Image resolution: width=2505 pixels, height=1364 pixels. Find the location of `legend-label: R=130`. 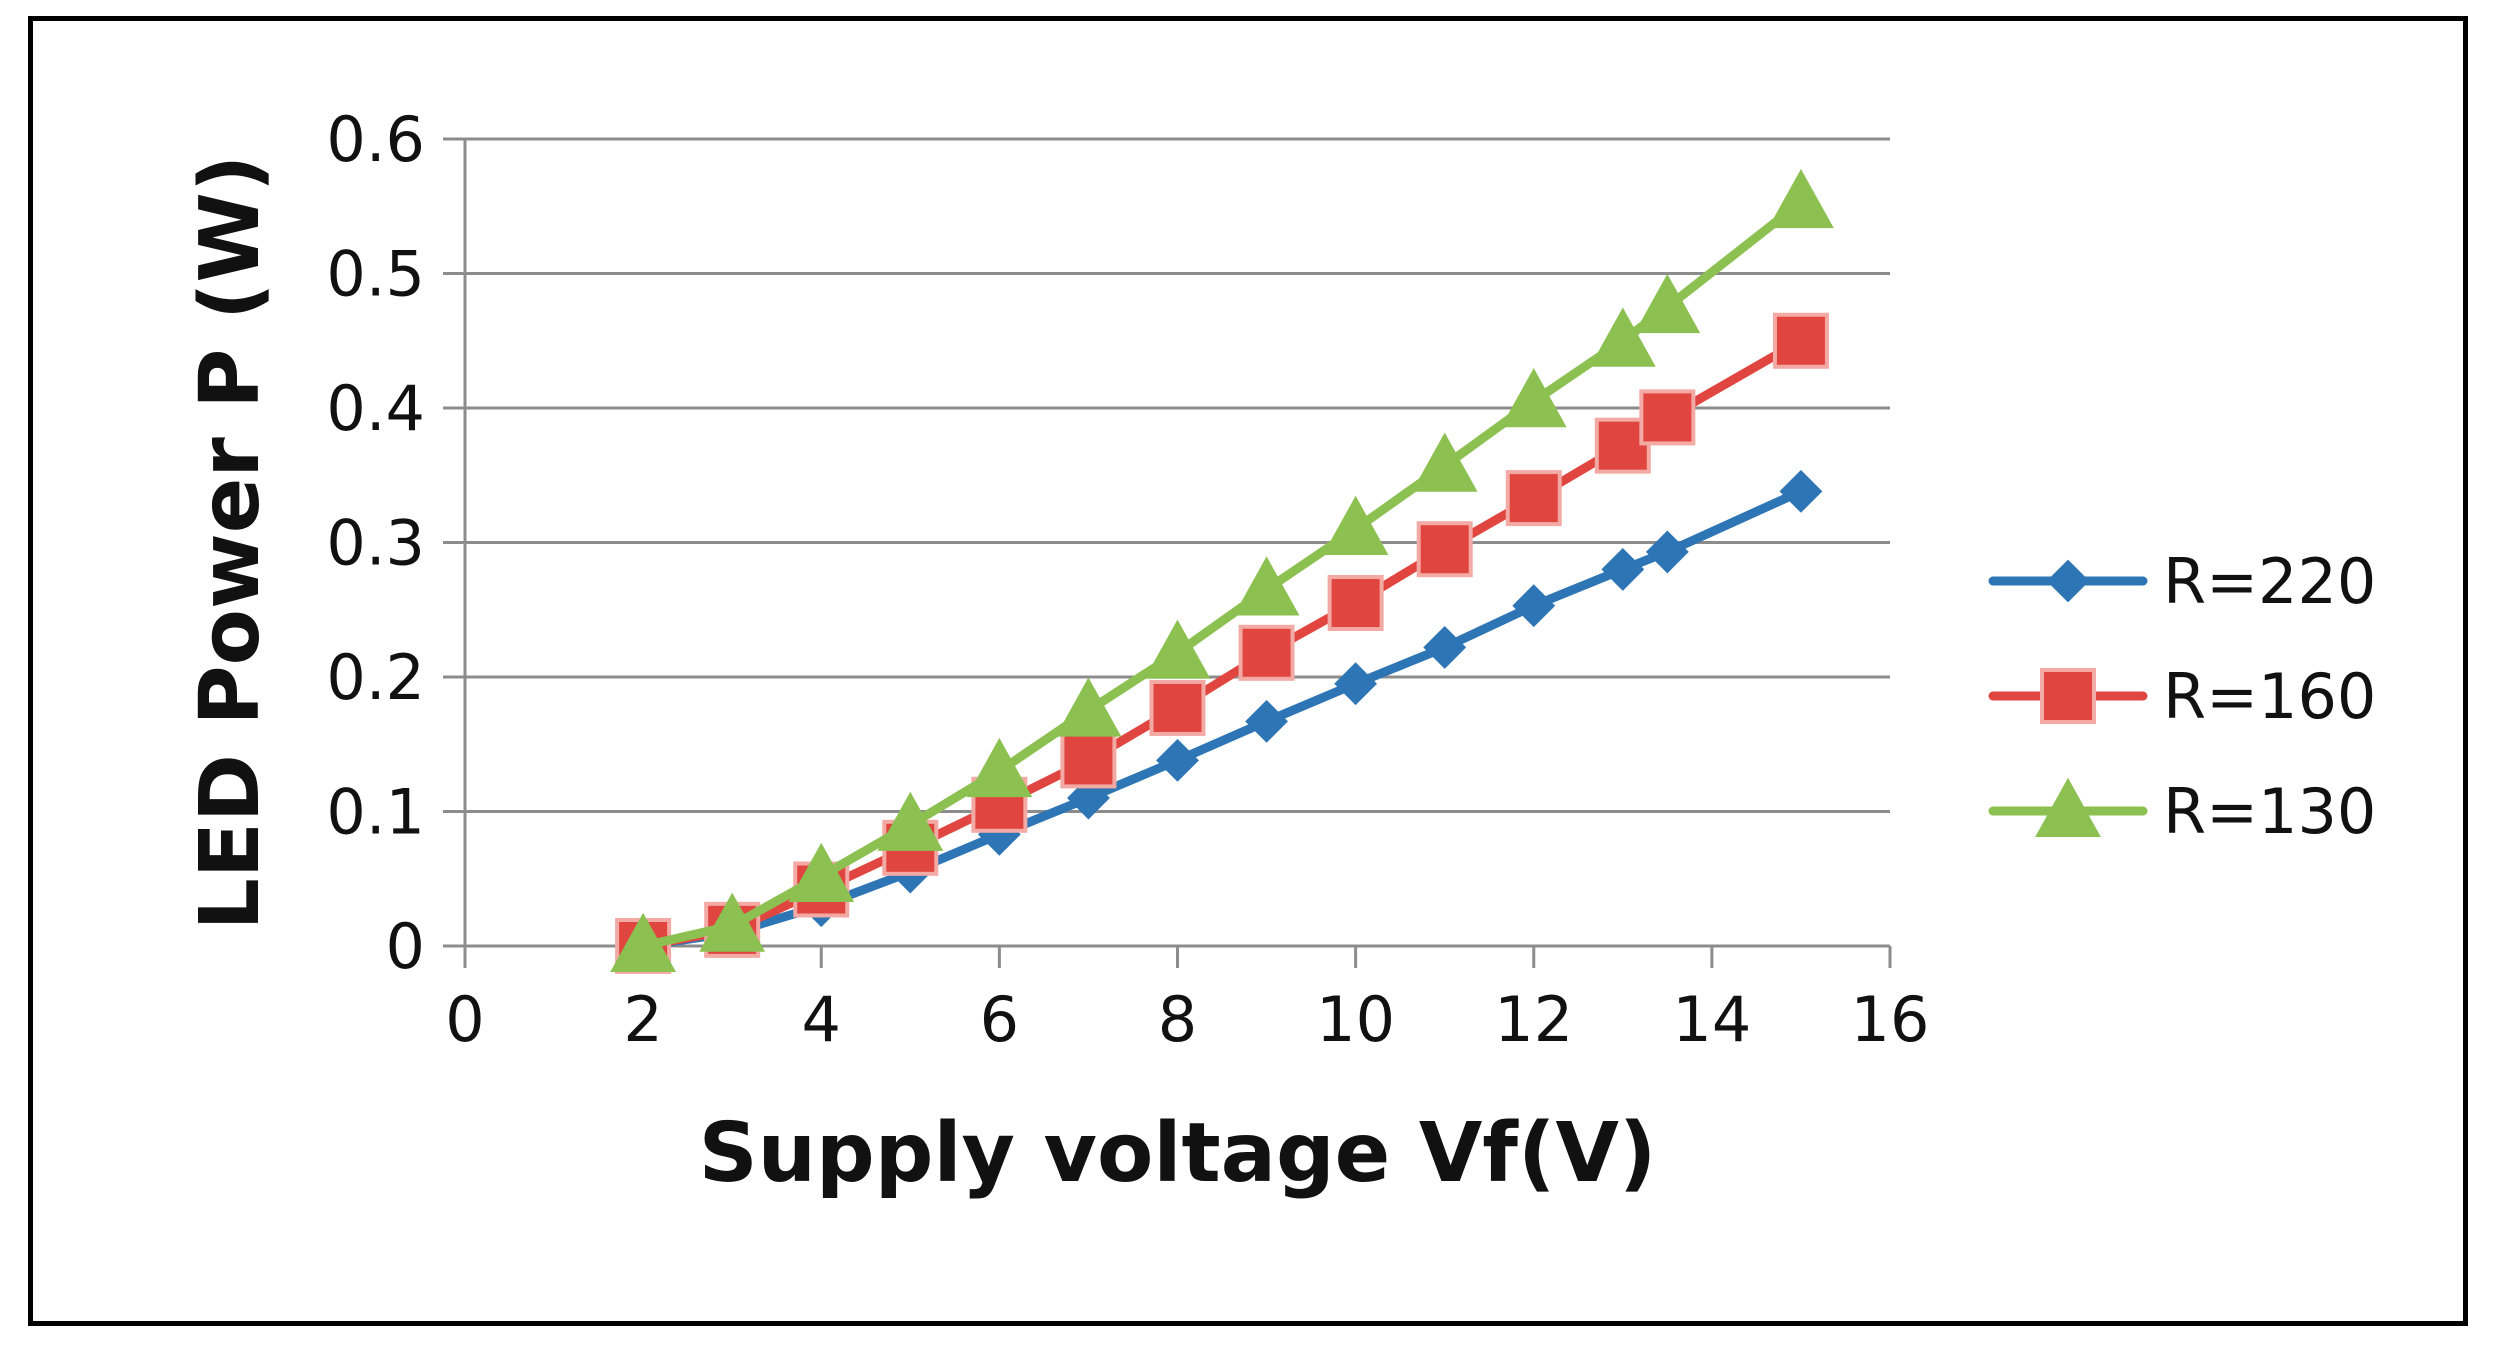

legend-label: R=130 is located at coordinates (2269, 811).